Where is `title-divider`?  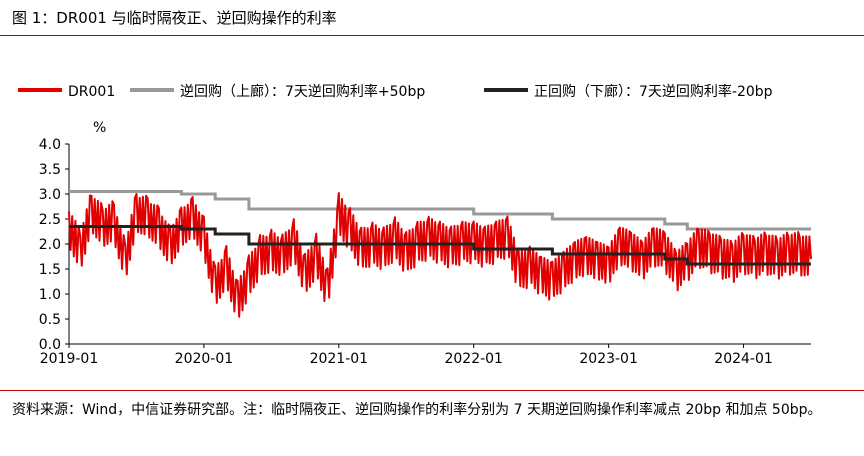
title-divider is located at coordinates (432, 35).